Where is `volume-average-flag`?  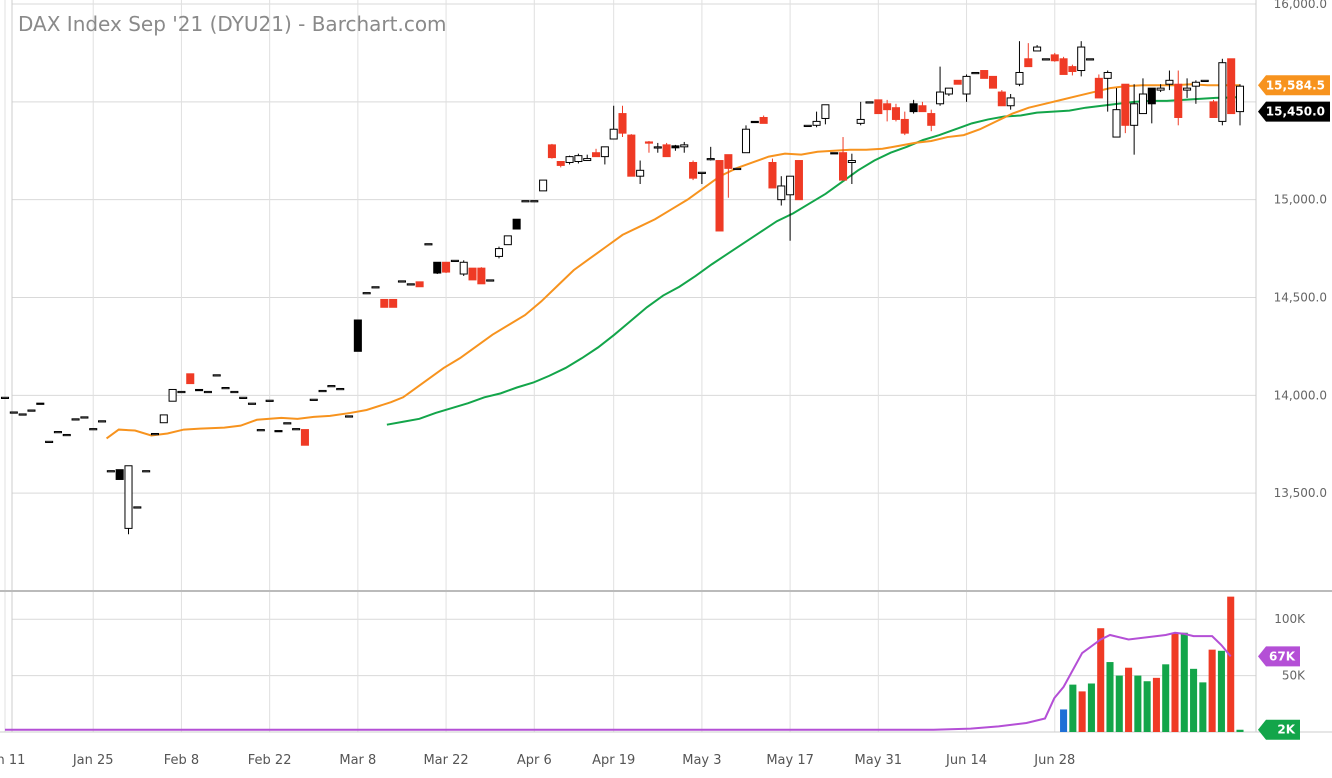
volume-average-flag is located at coordinates (1279, 656).